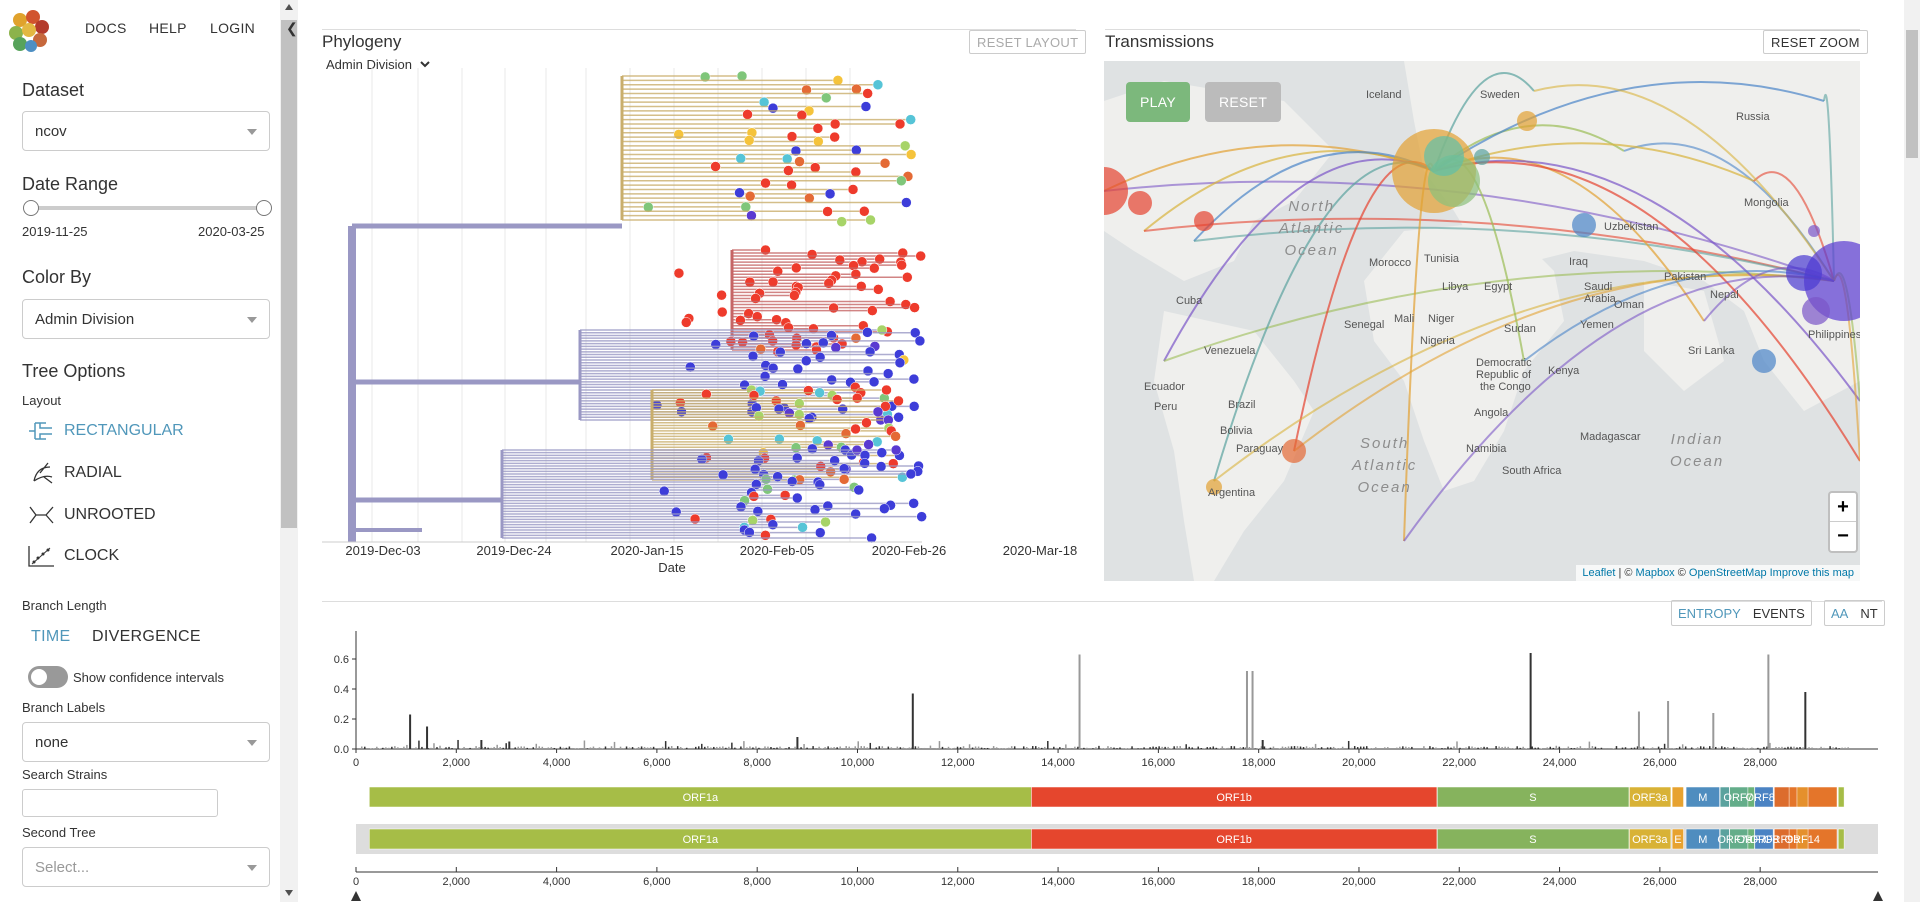 The image size is (1920, 902). What do you see at coordinates (557, 882) in the screenshot?
I see `brush-tick-label: 4,000` at bounding box center [557, 882].